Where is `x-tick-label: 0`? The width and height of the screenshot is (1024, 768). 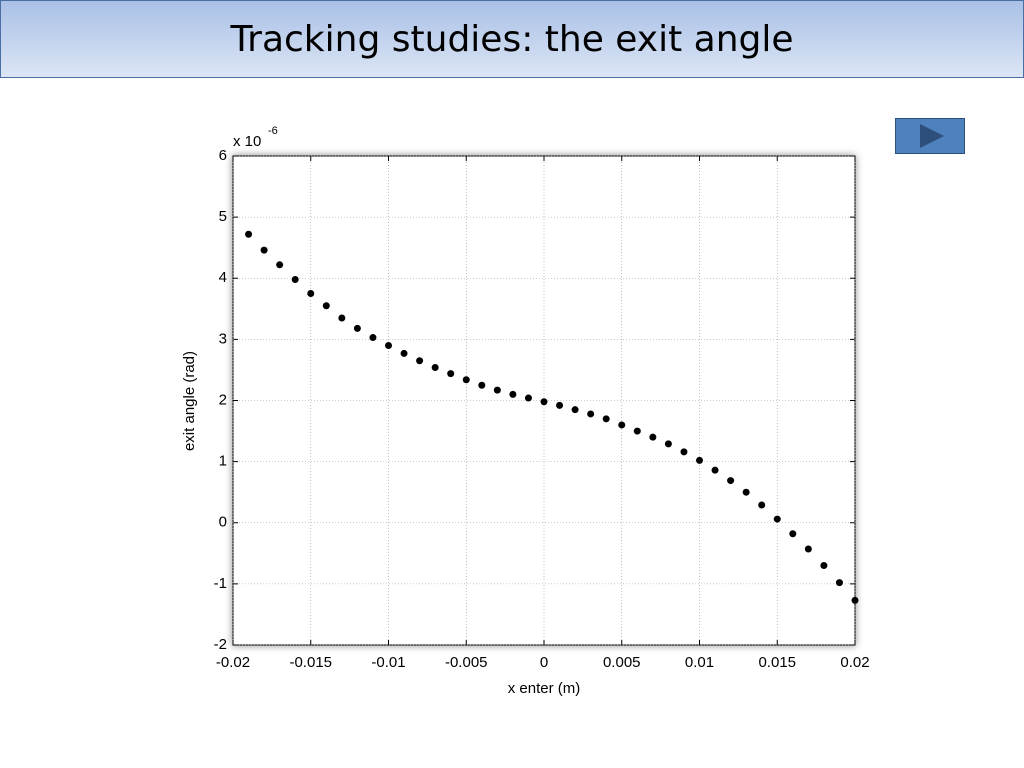
x-tick-label: 0 is located at coordinates (544, 662).